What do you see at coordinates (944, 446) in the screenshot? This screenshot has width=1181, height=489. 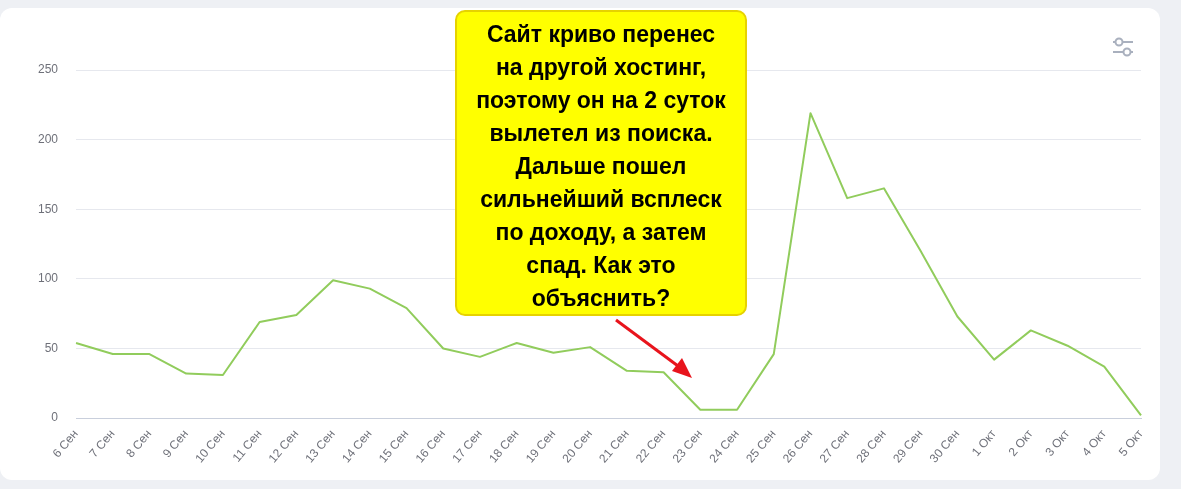 I see `x-tick-label: 30 Сен` at bounding box center [944, 446].